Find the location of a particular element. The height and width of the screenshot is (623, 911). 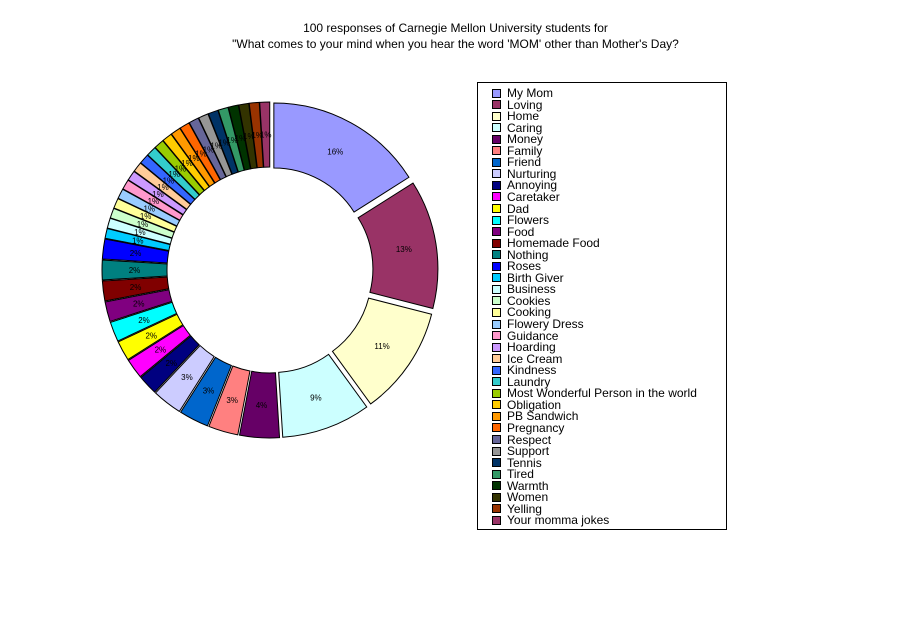

legend-item-nothing: Nothing is located at coordinates (520, 255).